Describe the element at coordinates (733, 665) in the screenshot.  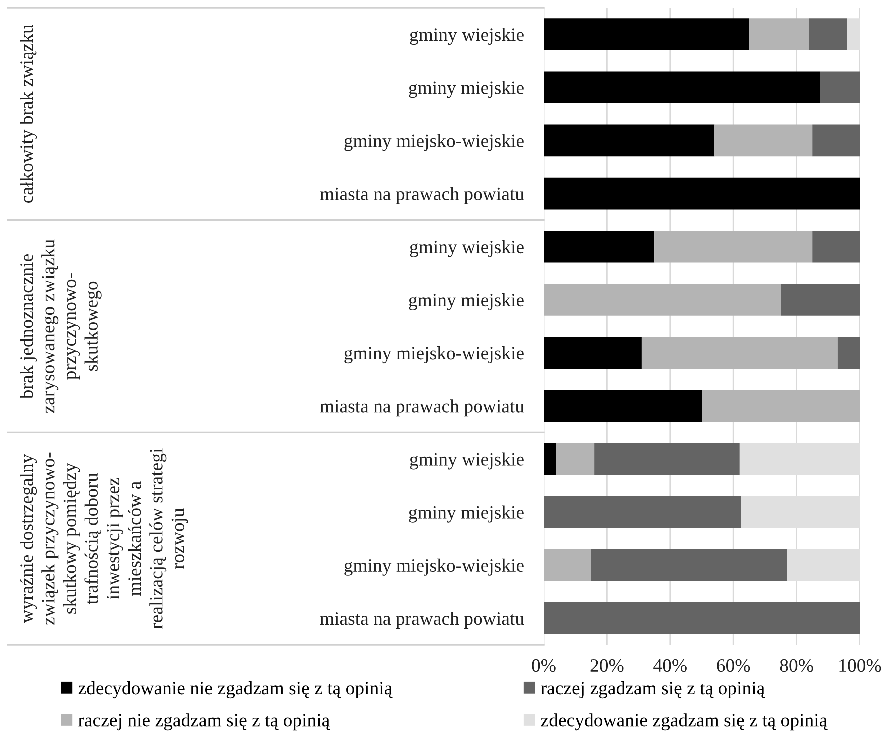
I see `x-tick-label: 60%` at that location.